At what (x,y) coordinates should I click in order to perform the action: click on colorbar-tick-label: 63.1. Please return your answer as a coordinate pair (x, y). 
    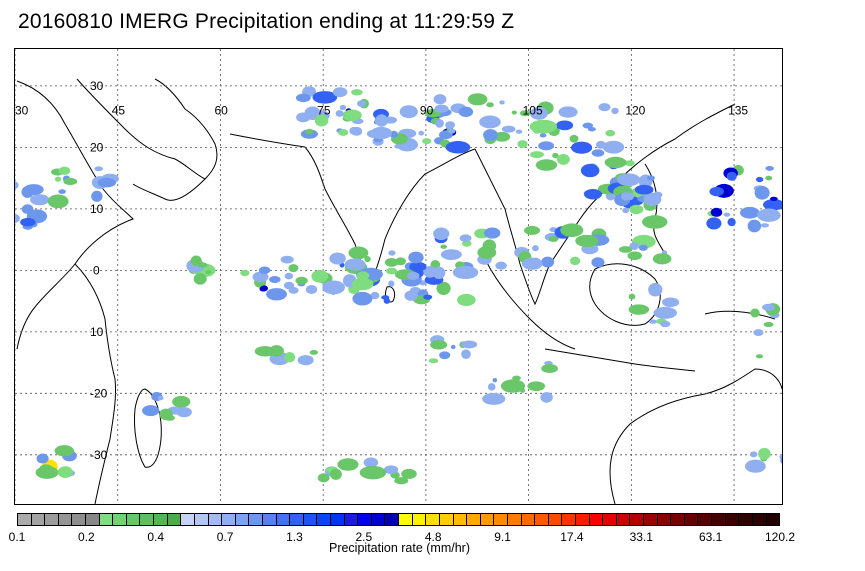
    Looking at the image, I should click on (710, 537).